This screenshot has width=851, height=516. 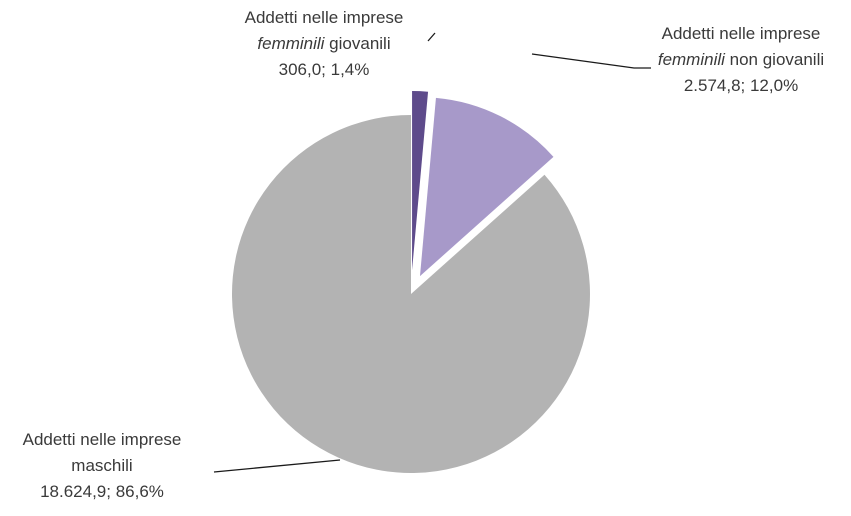 I want to click on label-line-2: femminili giovanili, so click(x=324, y=43).